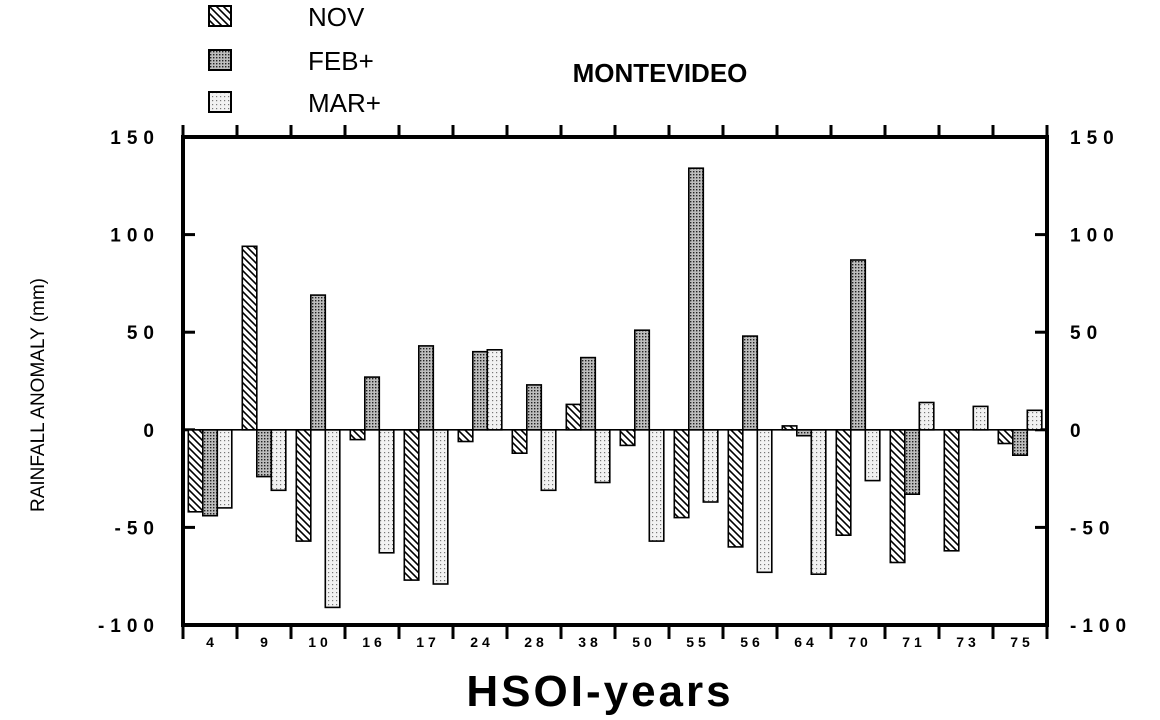 This screenshot has width=1160, height=720. Describe the element at coordinates (38, 395) in the screenshot. I see `y-axis-label: RAINFALL ANOMALY (mm)` at that location.